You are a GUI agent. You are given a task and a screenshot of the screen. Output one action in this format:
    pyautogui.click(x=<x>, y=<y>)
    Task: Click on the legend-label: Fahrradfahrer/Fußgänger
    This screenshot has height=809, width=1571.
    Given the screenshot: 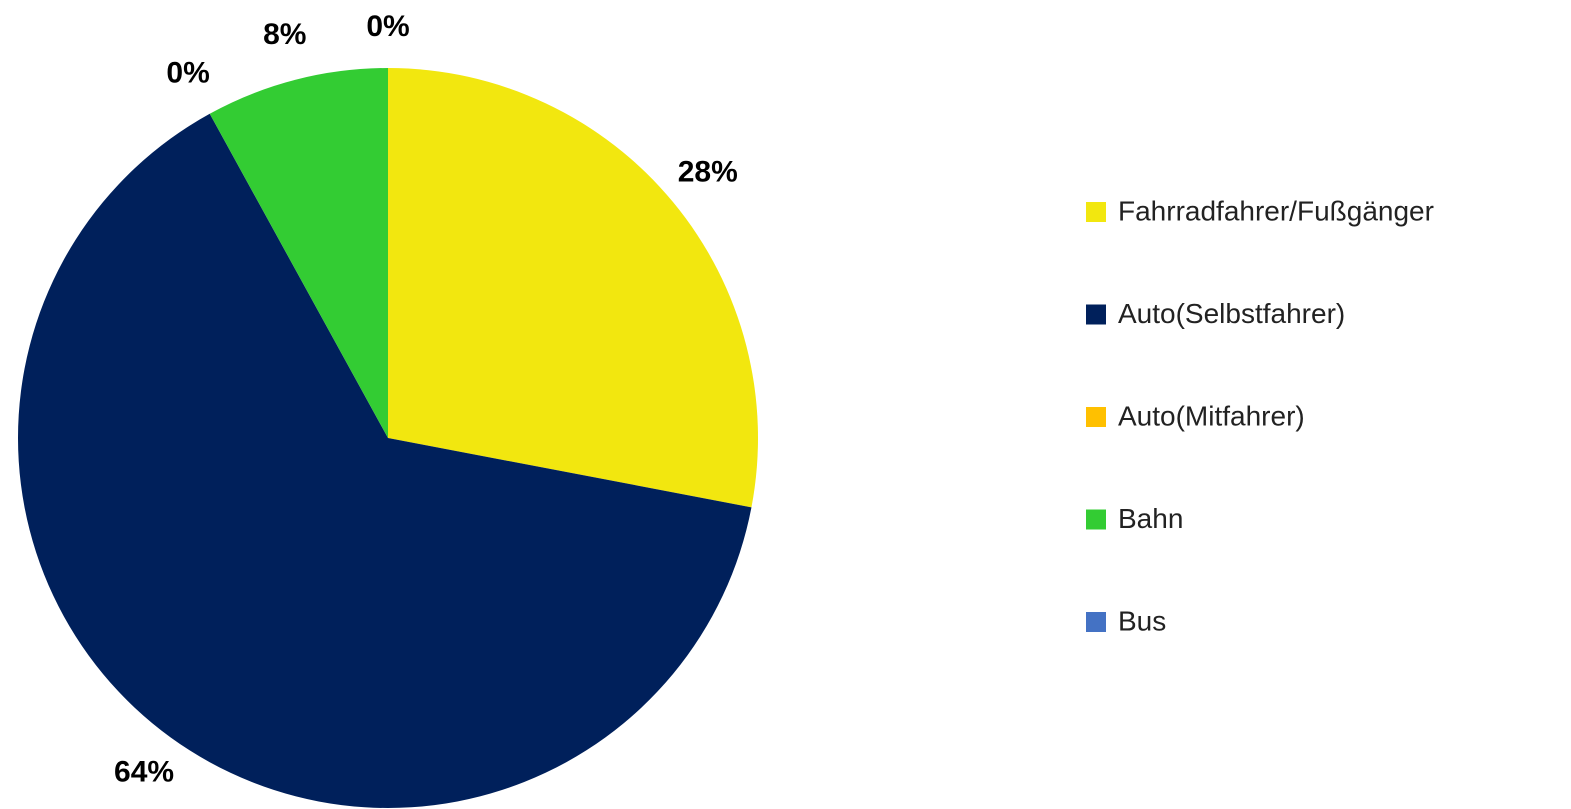 What is the action you would take?
    pyautogui.click(x=1276, y=210)
    